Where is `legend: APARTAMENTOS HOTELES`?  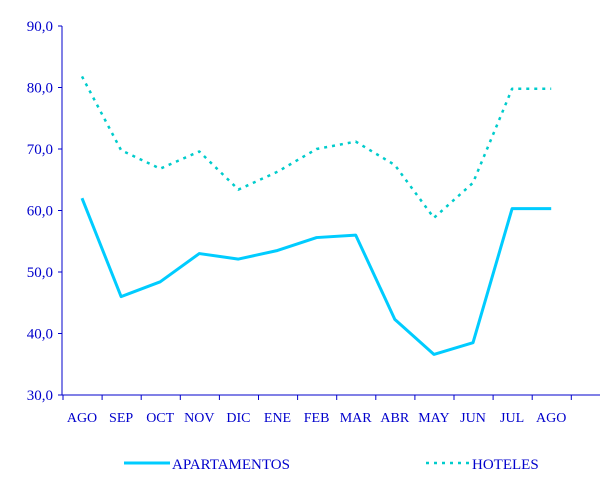
legend: APARTAMENTOS HOTELES is located at coordinates (331, 464).